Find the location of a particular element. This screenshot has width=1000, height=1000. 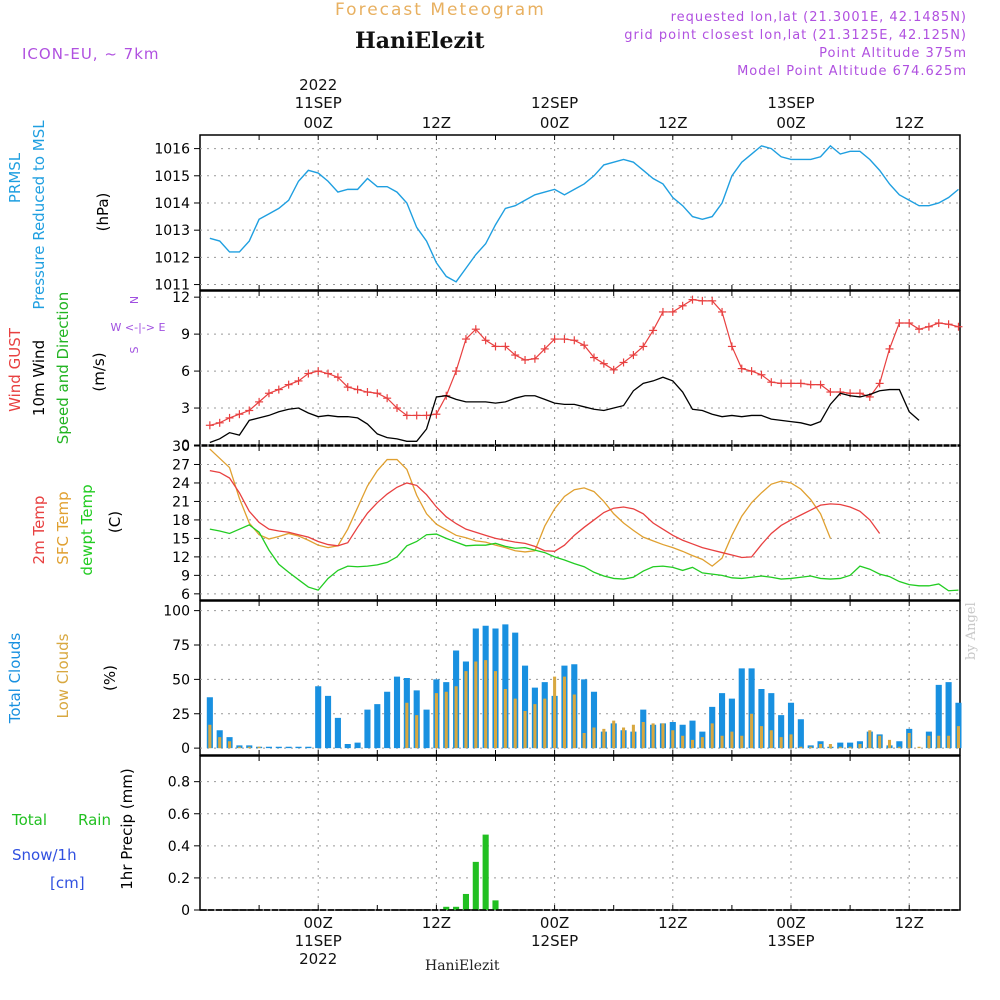

ytick-label-wind: 9 is located at coordinates (185, 335).